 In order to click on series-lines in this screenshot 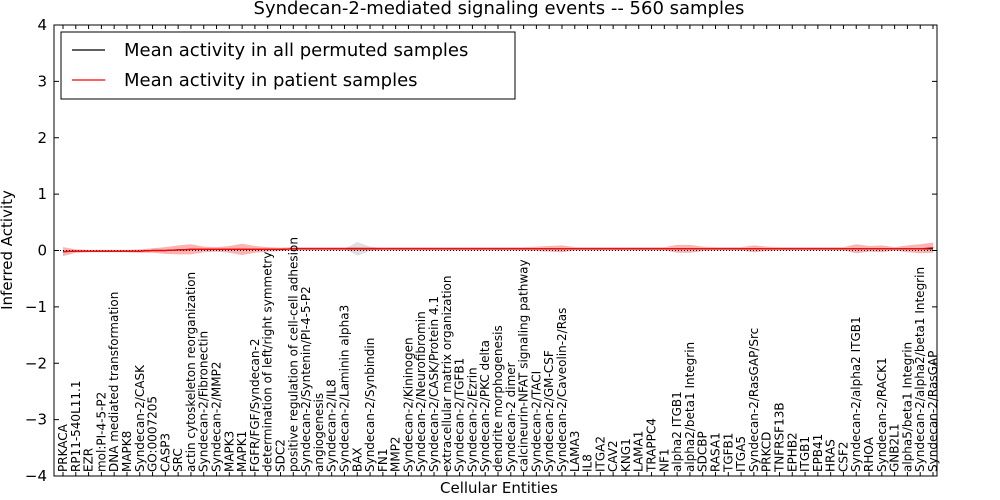, I will do `click(498, 250)`.